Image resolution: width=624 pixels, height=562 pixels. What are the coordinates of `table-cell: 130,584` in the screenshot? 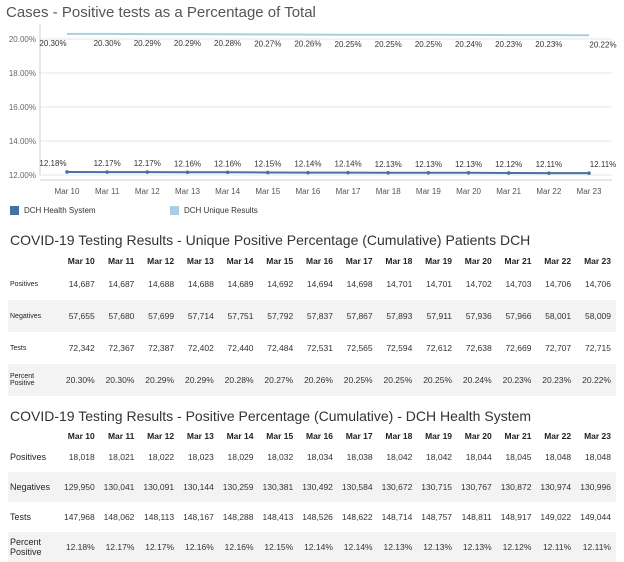 It's located at (357, 487).